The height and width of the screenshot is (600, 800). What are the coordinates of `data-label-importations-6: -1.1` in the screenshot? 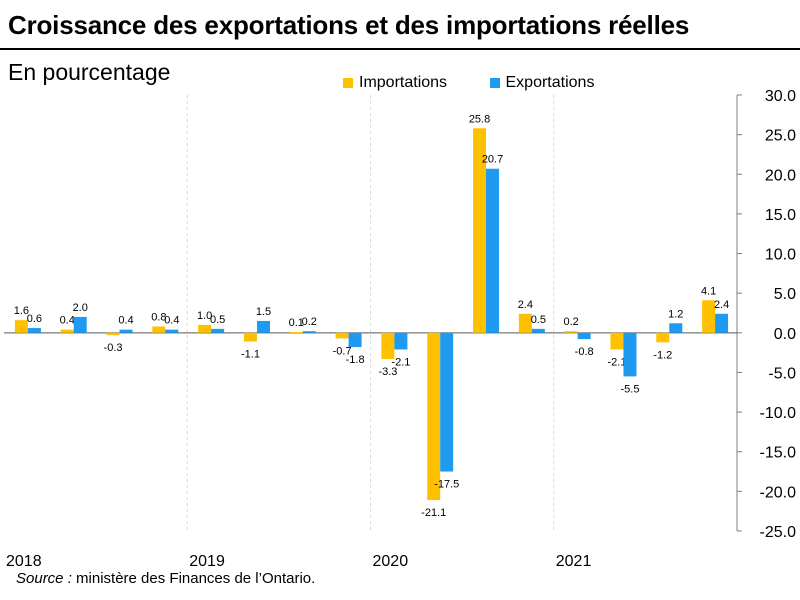 It's located at (250, 355).